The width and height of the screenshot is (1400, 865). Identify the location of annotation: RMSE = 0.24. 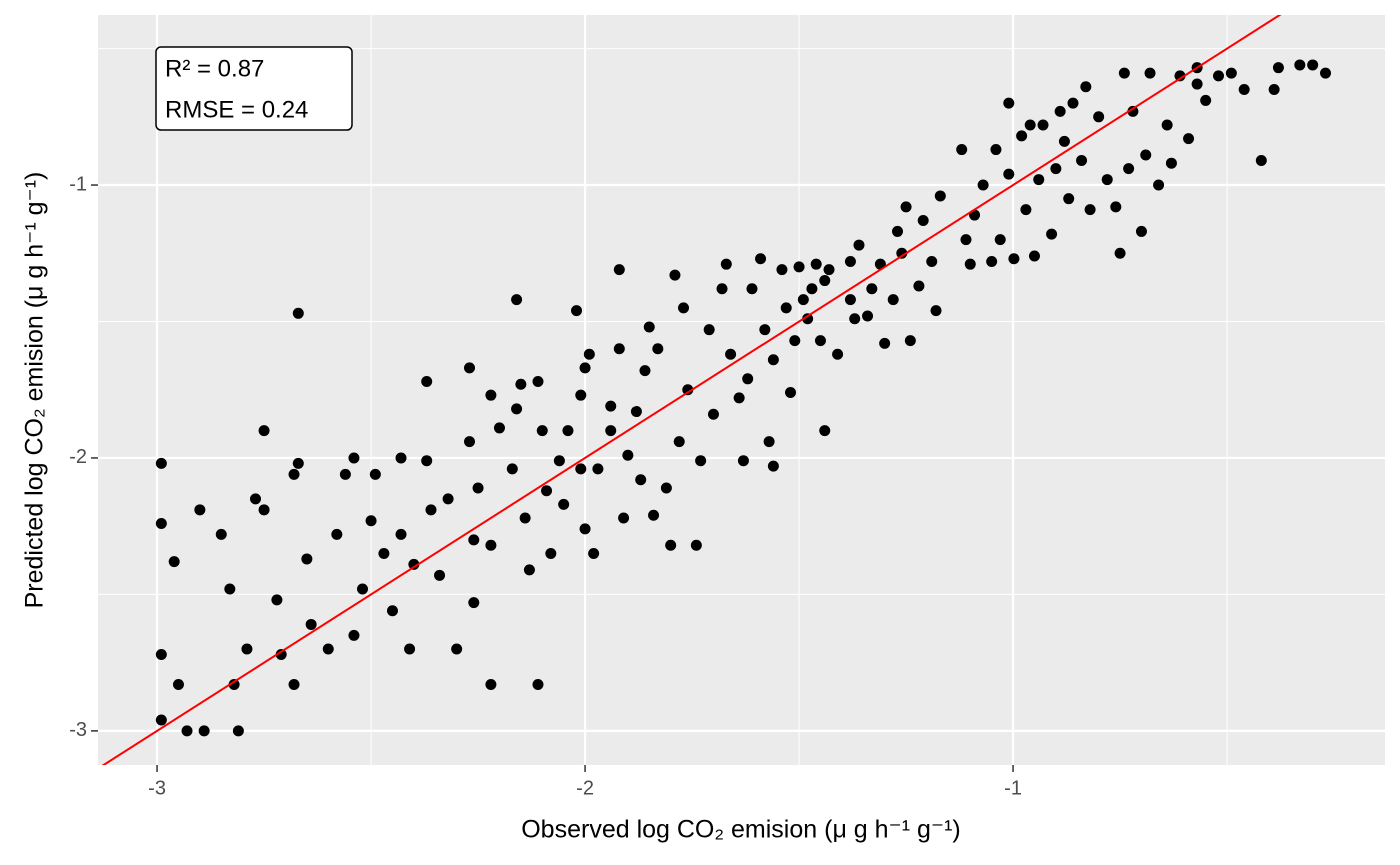
(236, 109).